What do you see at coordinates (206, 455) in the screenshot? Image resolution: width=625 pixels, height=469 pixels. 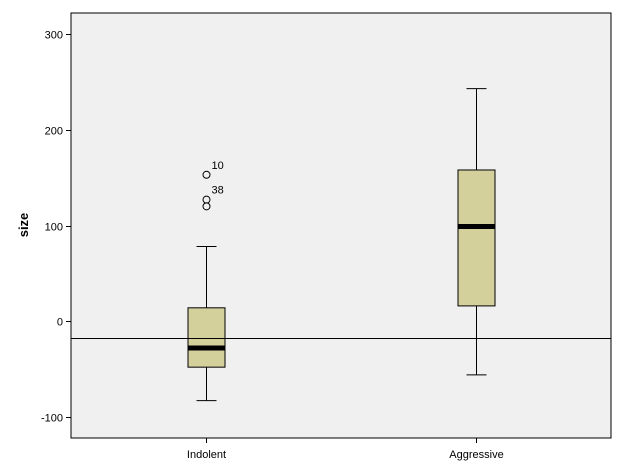 I see `x-tick-label: Indolent` at bounding box center [206, 455].